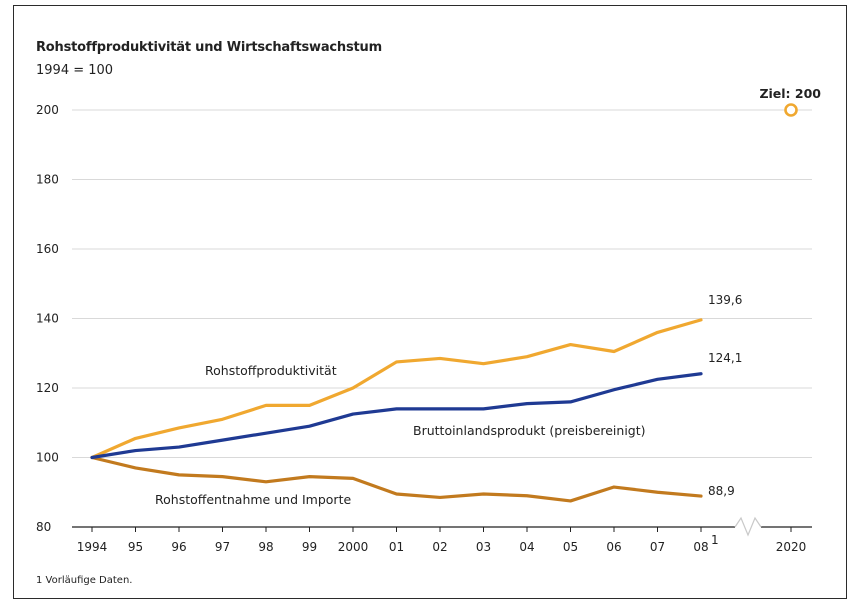 The height and width of the screenshot is (603, 858). I want to click on x-tick-label: 98, so click(265, 547).